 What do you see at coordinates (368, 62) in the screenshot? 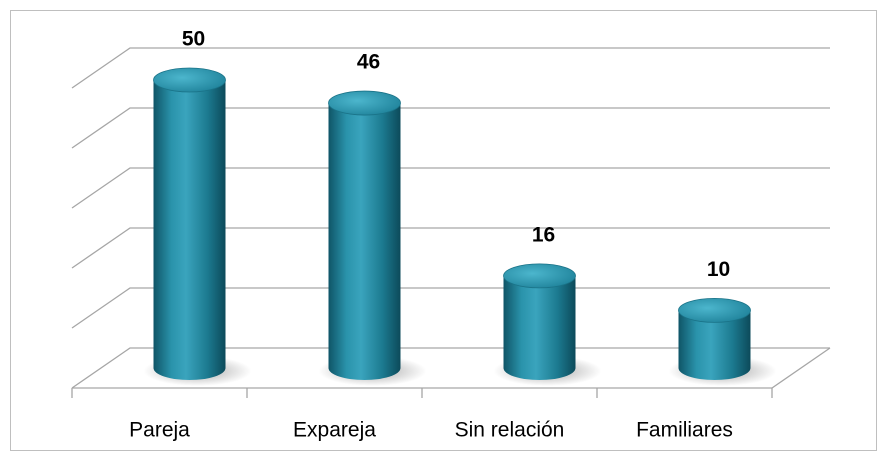
I see `data-label: 46` at bounding box center [368, 62].